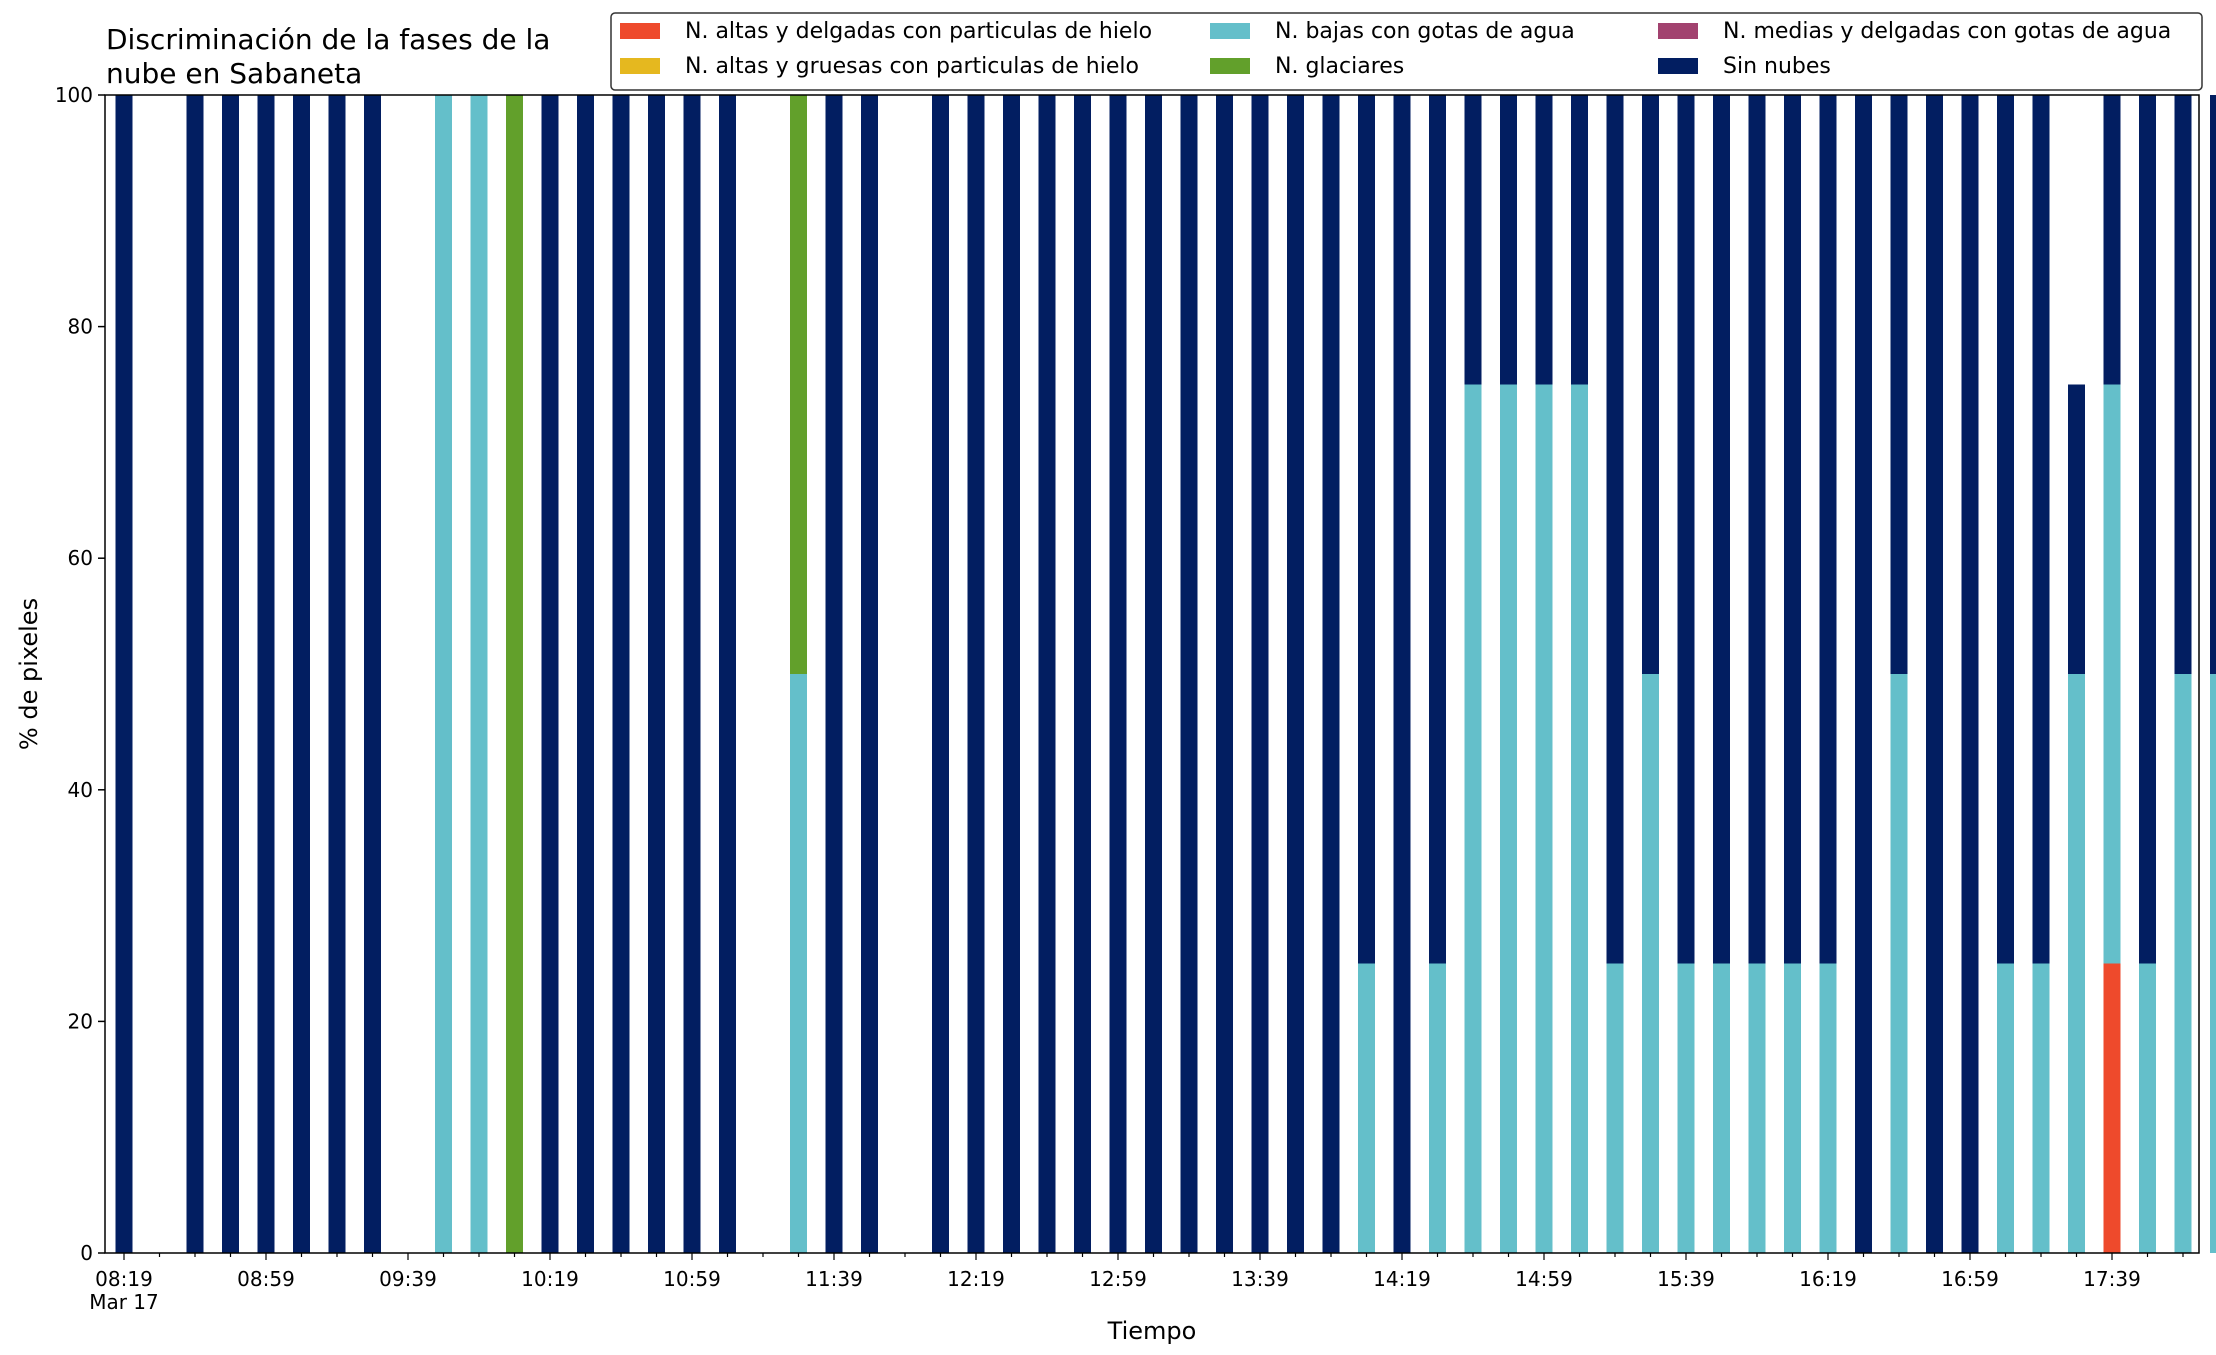 The image size is (2216, 1355). What do you see at coordinates (80, 790) in the screenshot?
I see `y-tick-label: 40` at bounding box center [80, 790].